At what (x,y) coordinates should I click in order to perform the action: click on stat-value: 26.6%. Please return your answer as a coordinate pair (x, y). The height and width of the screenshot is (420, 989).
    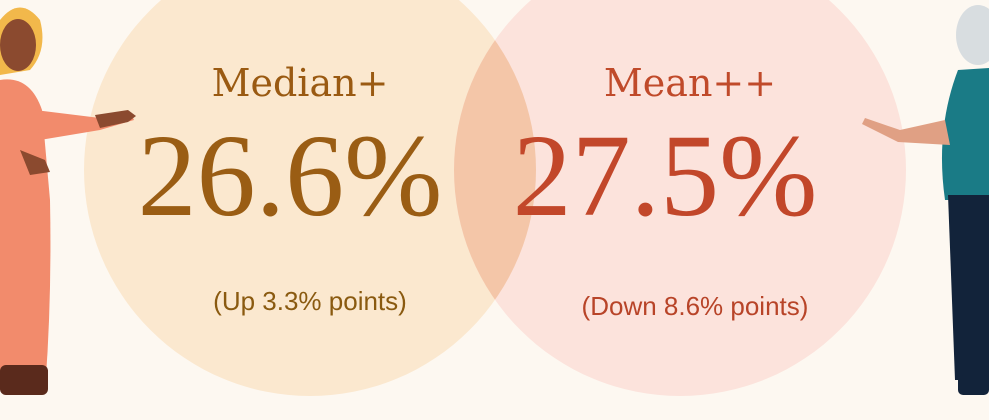
    Looking at the image, I should click on (290, 175).